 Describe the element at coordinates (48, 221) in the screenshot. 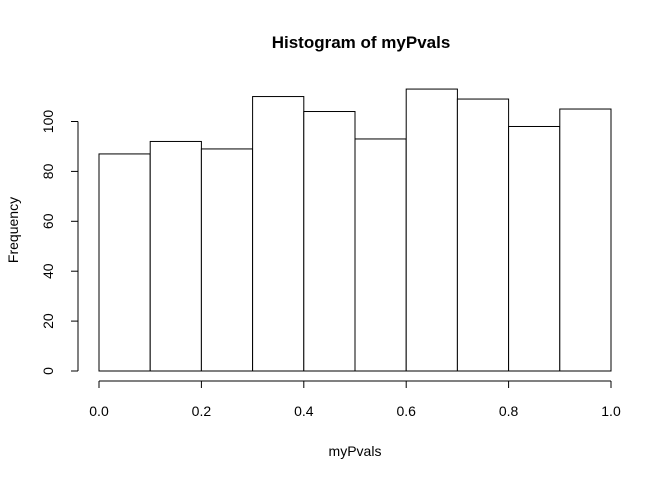

I see `y-tick-label-3: 60` at that location.